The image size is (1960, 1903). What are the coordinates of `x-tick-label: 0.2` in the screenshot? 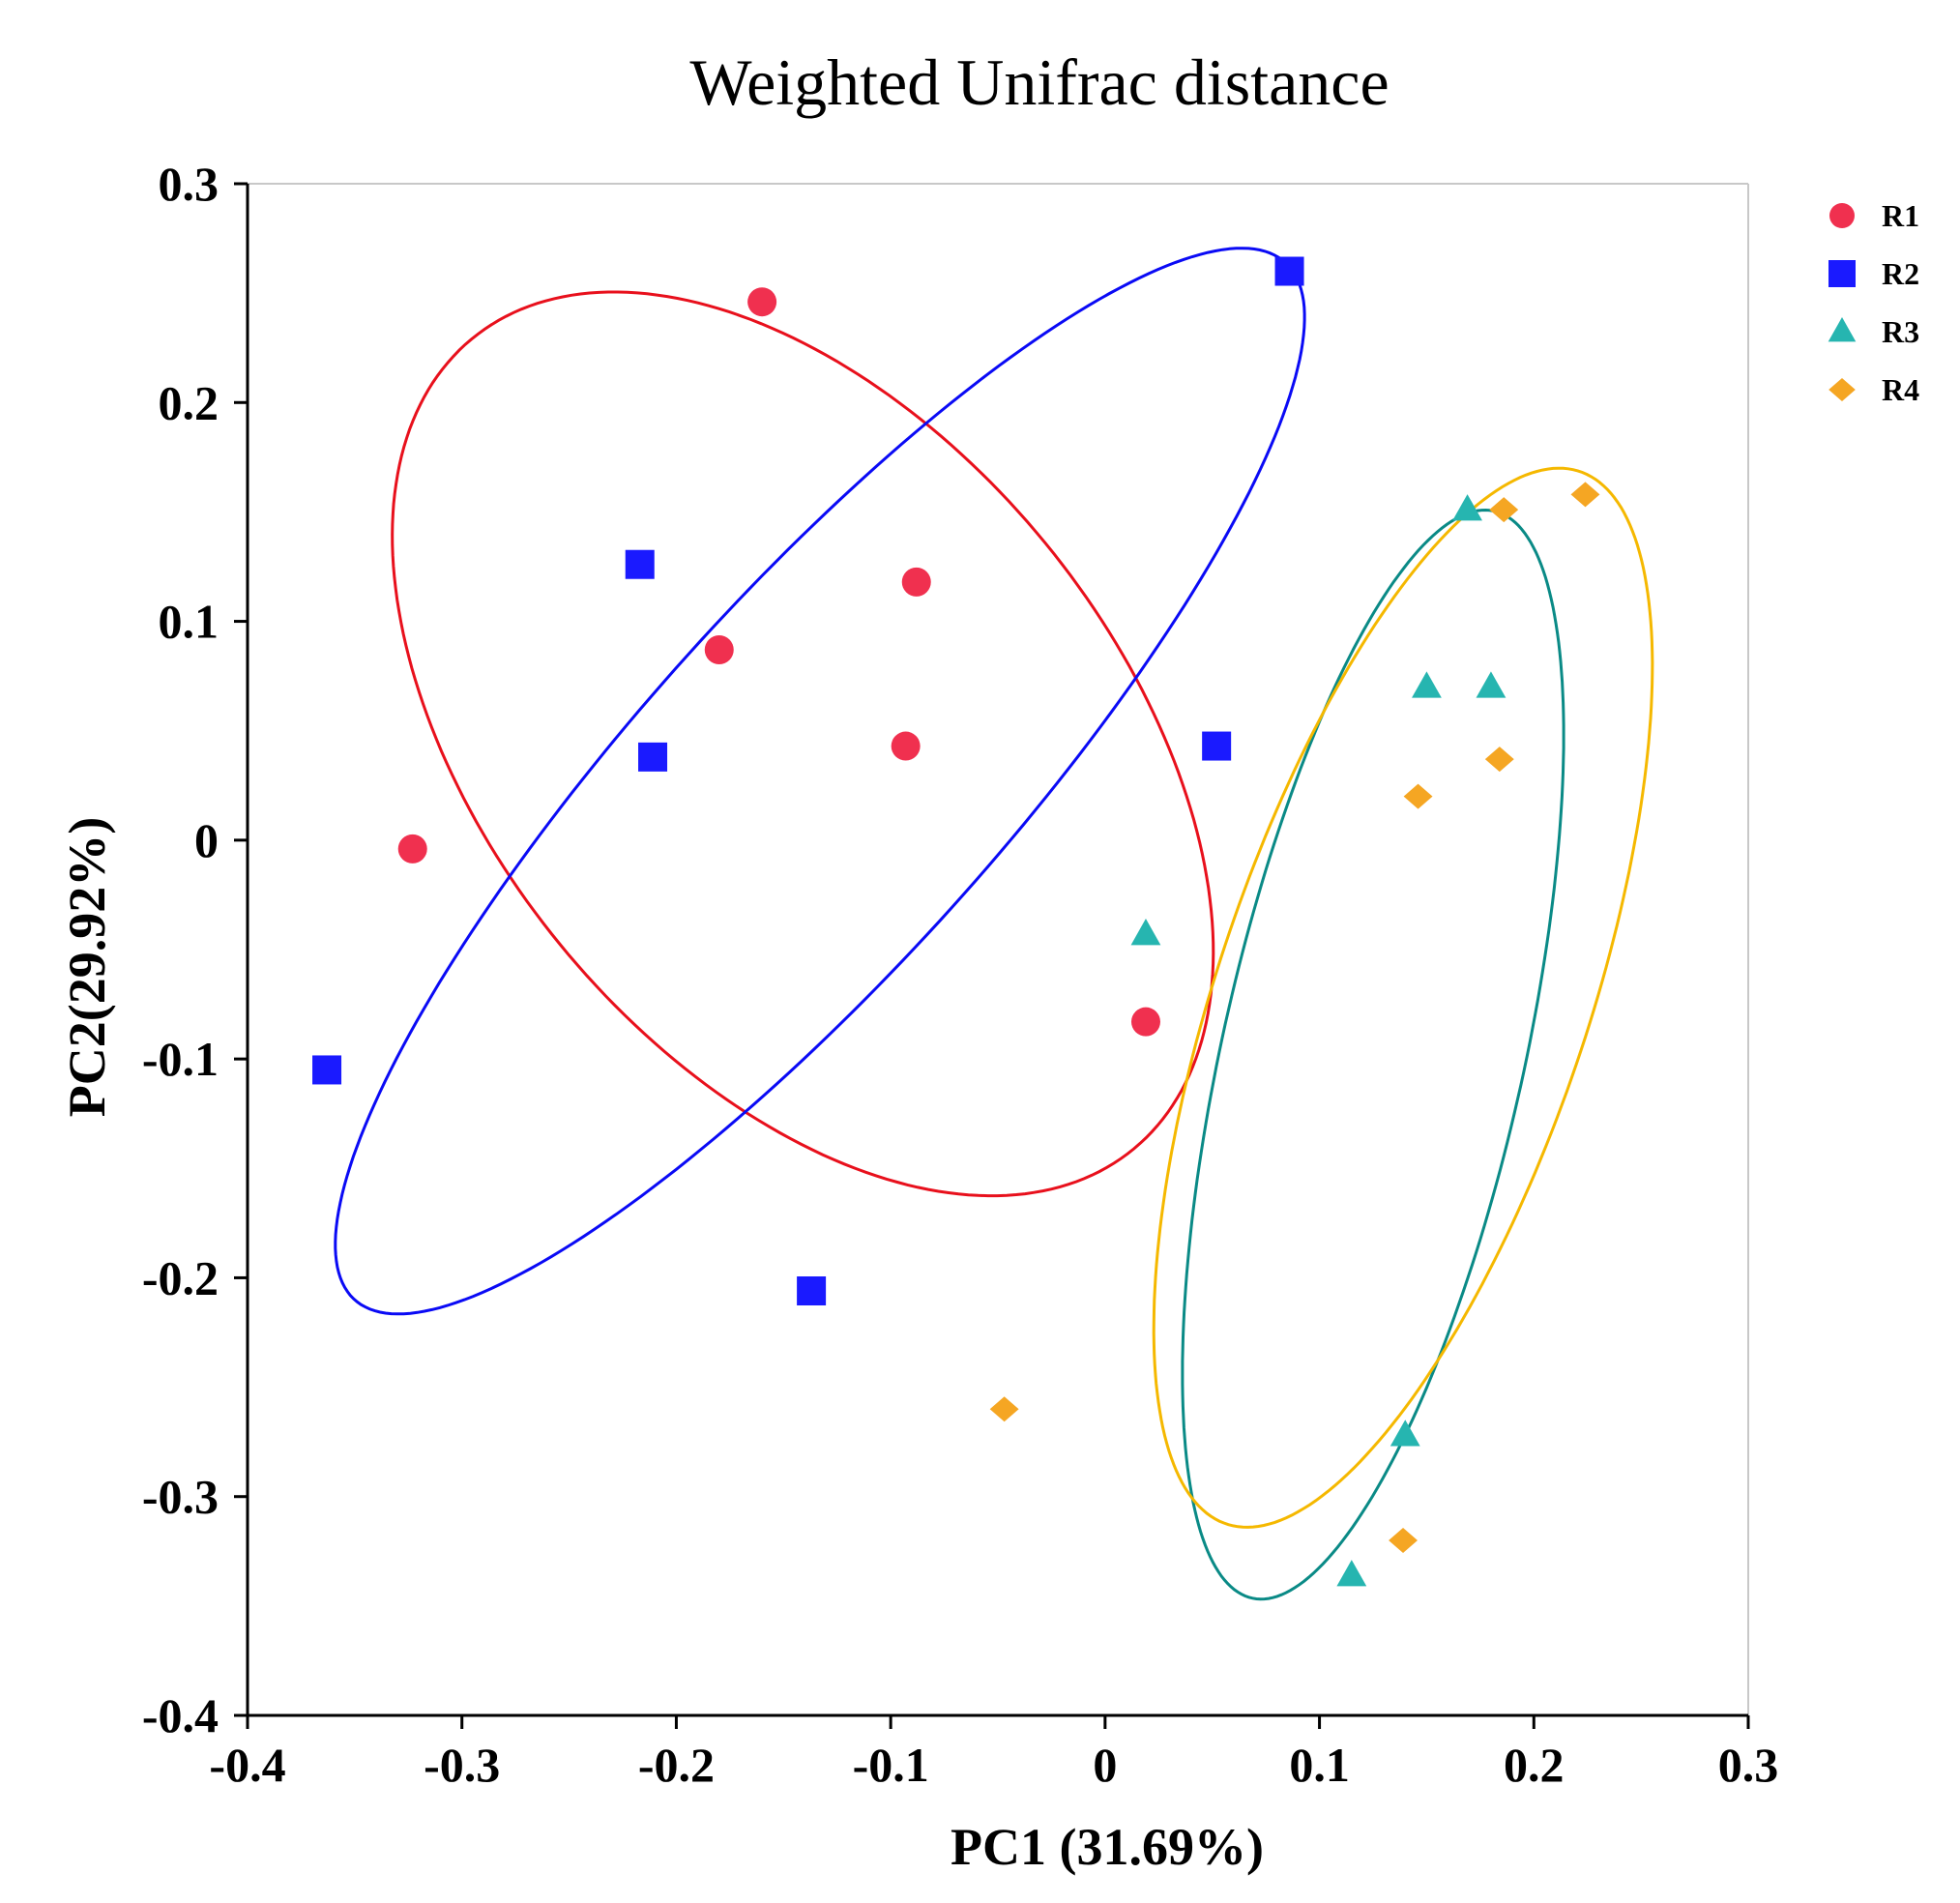 It's located at (1534, 1765).